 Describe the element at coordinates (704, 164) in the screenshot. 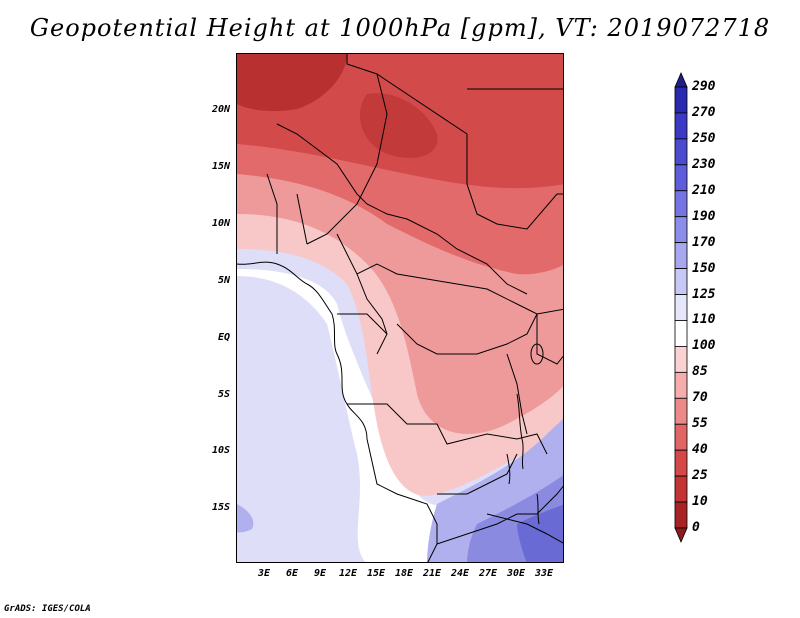

I see `colorbar-tick-label: 230` at that location.